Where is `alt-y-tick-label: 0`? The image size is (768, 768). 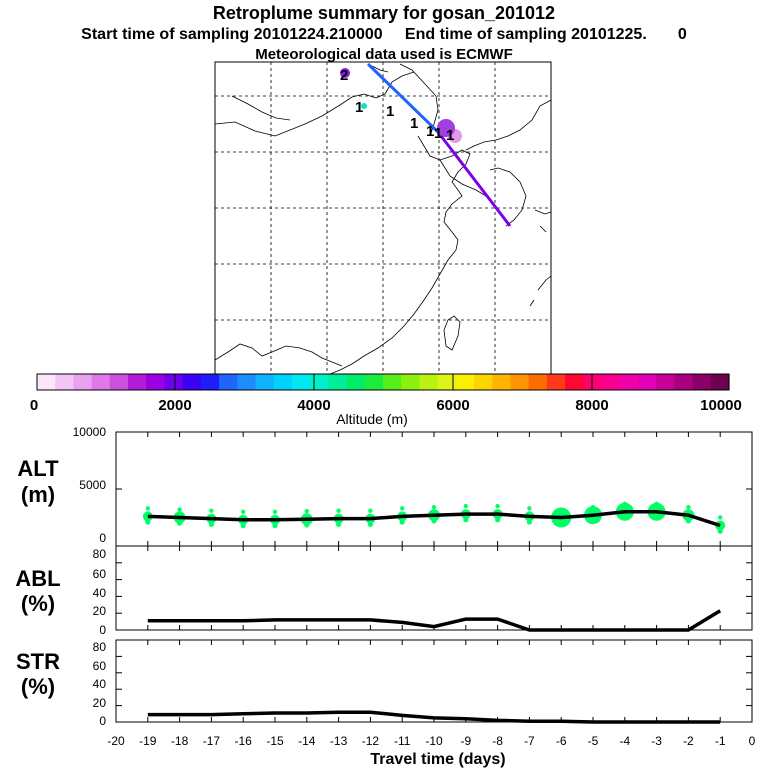 alt-y-tick-label: 0 is located at coordinates (102, 538).